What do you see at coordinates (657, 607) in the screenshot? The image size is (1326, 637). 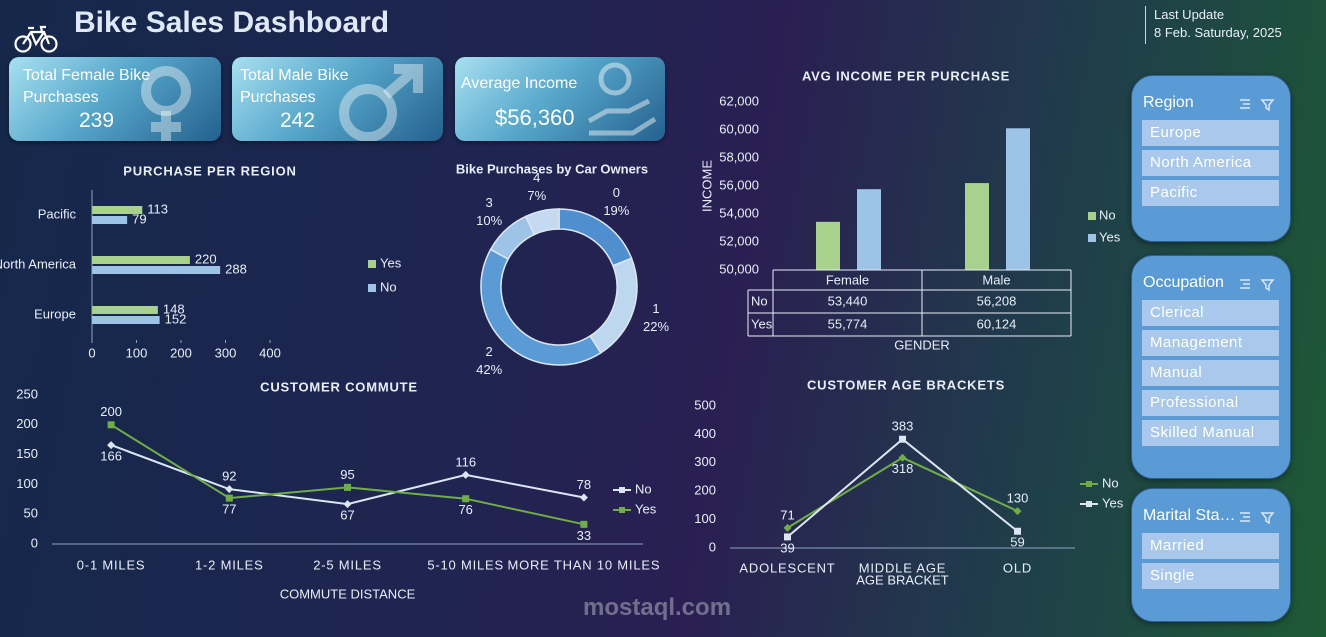 I see `watermark: mostaql.com` at bounding box center [657, 607].